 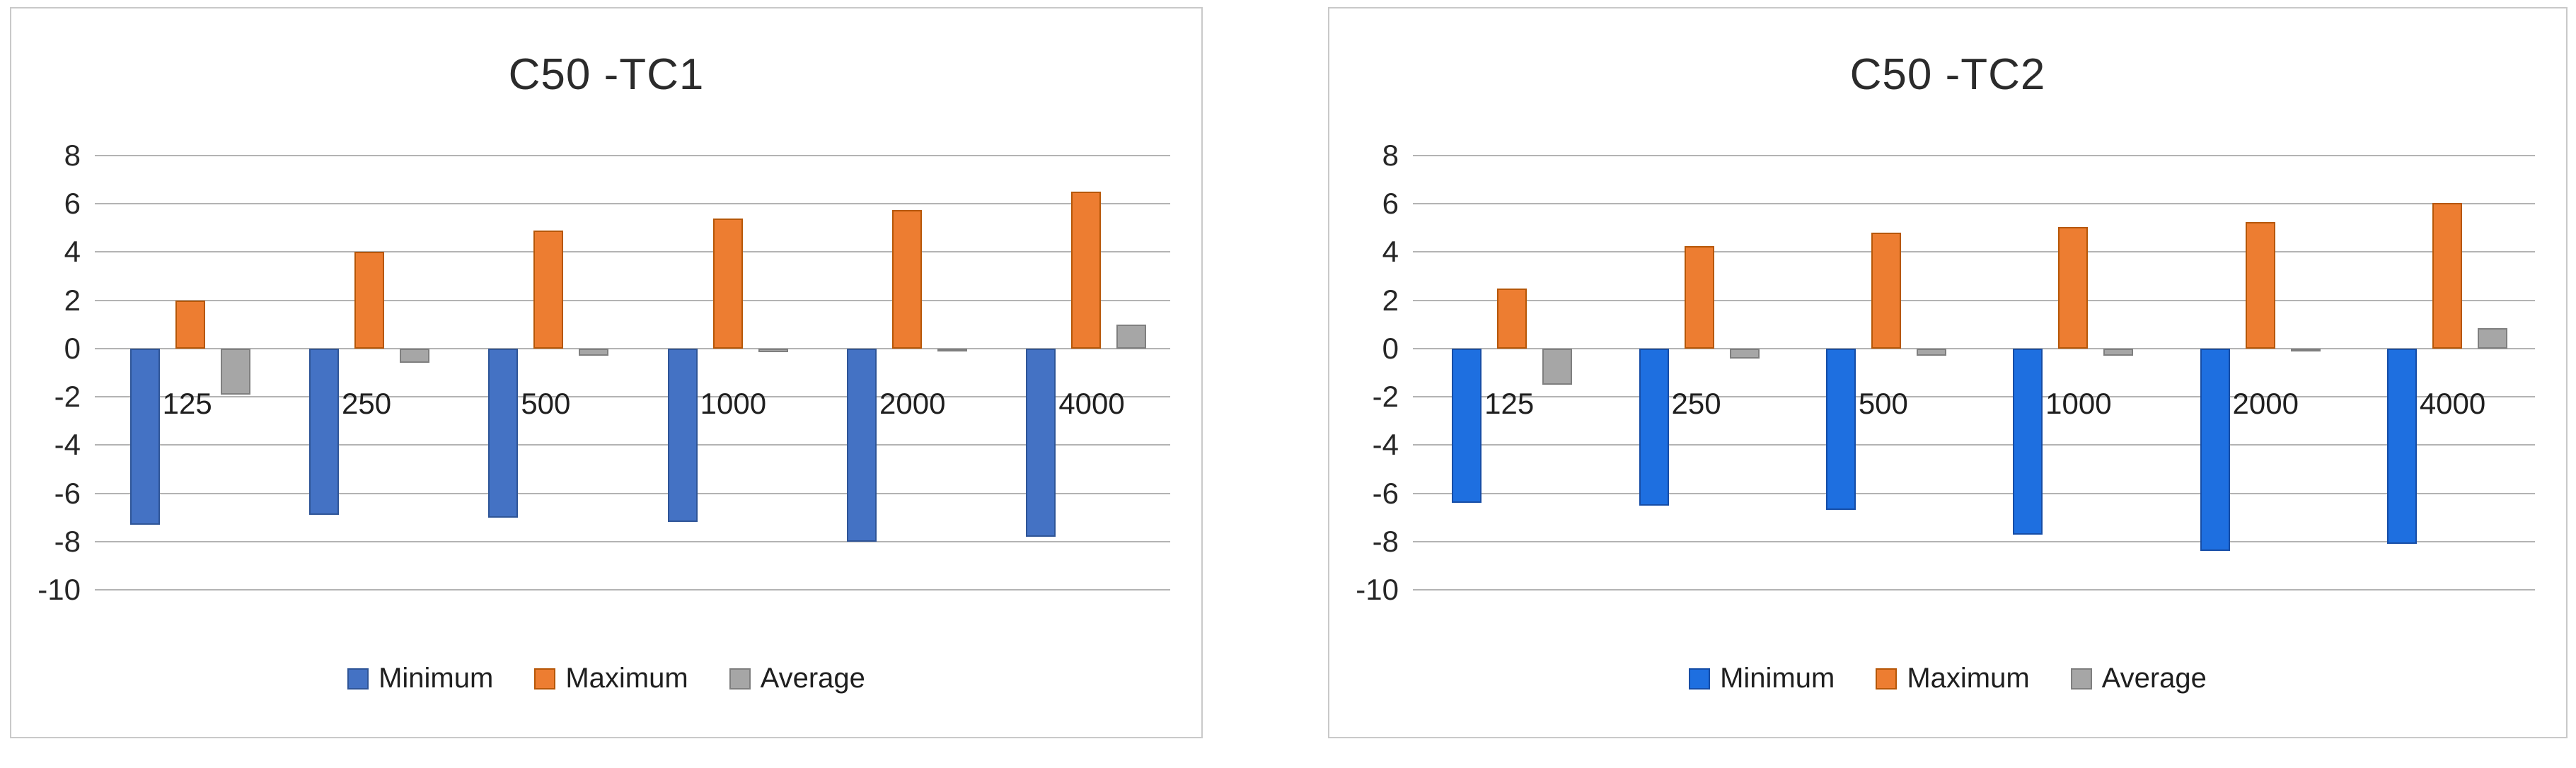 I want to click on chart-title-tc1: C50 -TC1, so click(x=606, y=74).